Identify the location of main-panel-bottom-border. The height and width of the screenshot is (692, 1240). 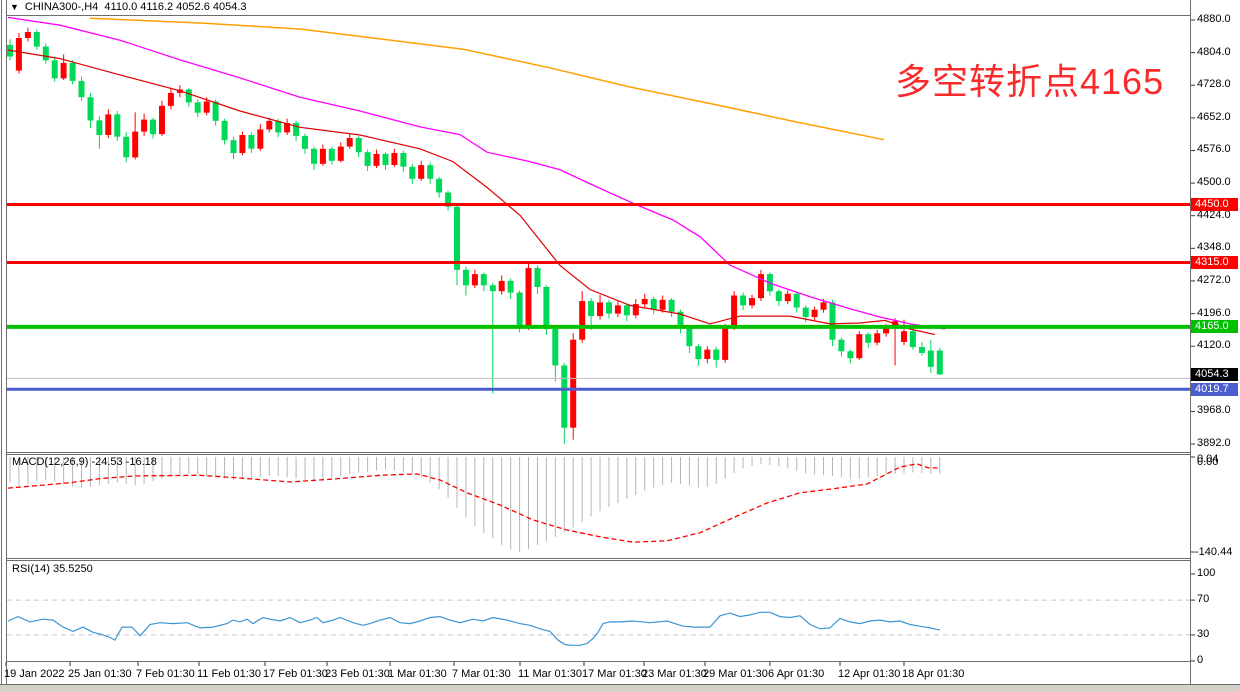
(598, 452).